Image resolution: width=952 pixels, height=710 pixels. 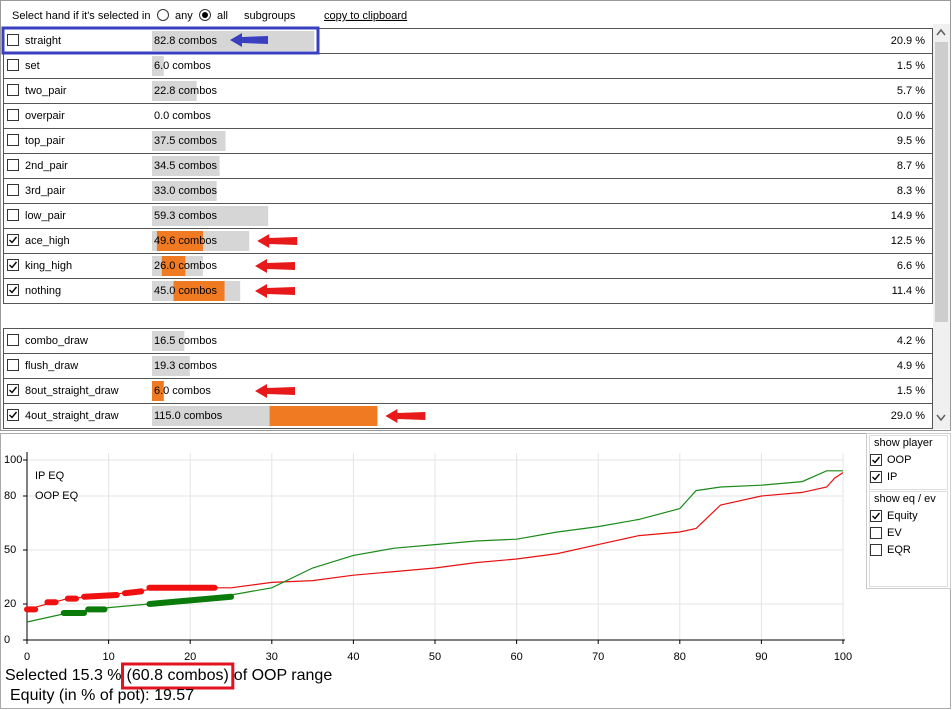 I want to click on summary-combos: (60.8 combos), so click(x=178, y=675).